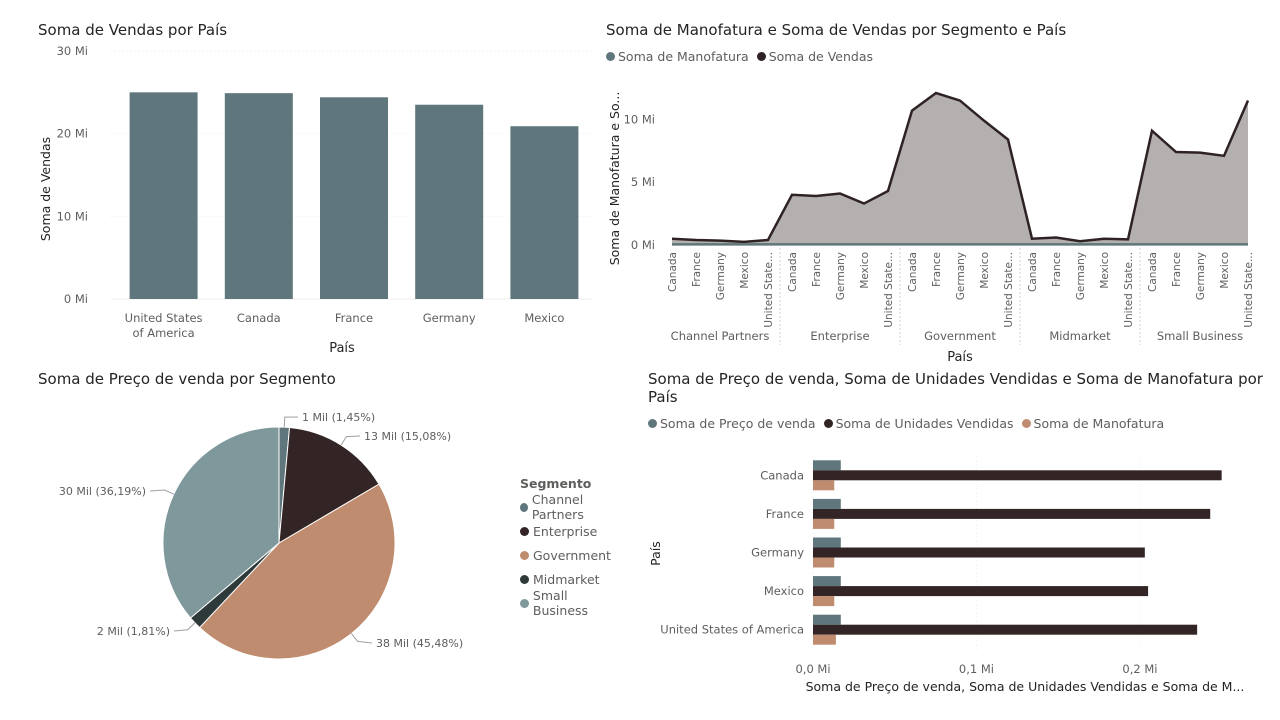  What do you see at coordinates (732, 630) in the screenshot?
I see `y-tick-label: United States of America` at bounding box center [732, 630].